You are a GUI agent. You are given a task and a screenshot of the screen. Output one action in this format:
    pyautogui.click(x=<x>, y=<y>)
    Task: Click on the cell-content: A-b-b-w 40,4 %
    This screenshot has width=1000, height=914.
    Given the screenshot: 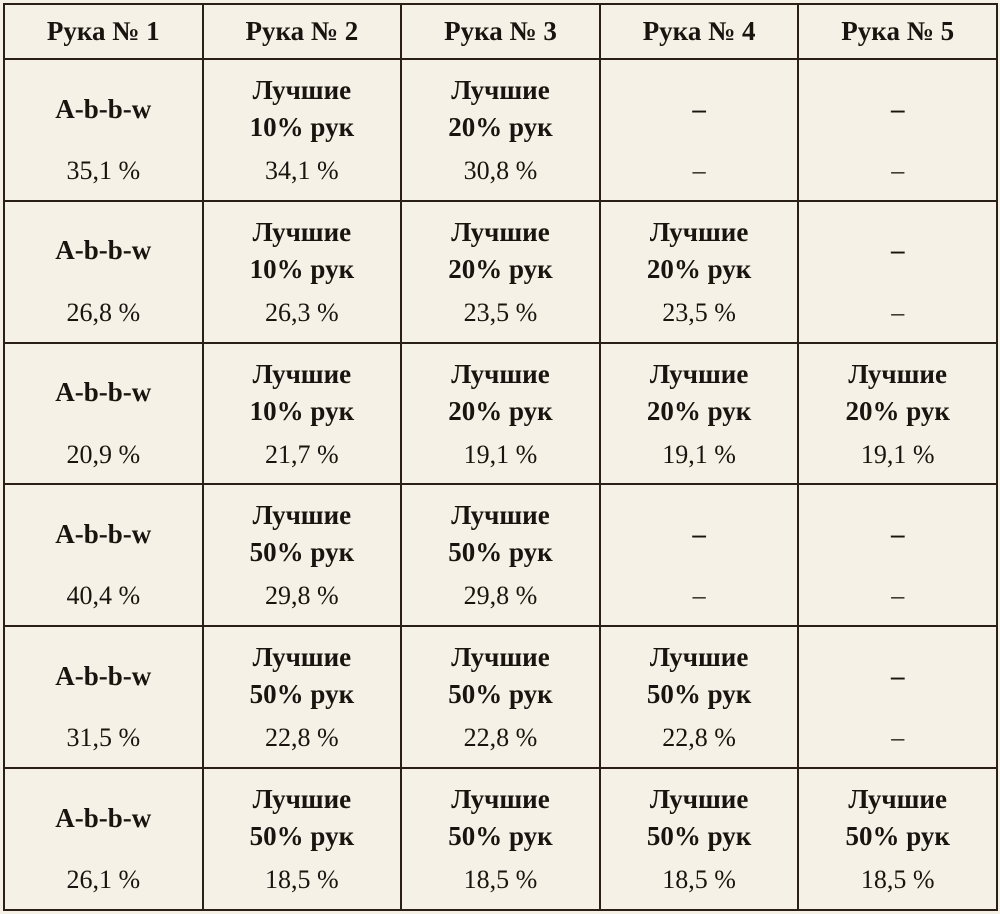 What is the action you would take?
    pyautogui.click(x=103, y=554)
    